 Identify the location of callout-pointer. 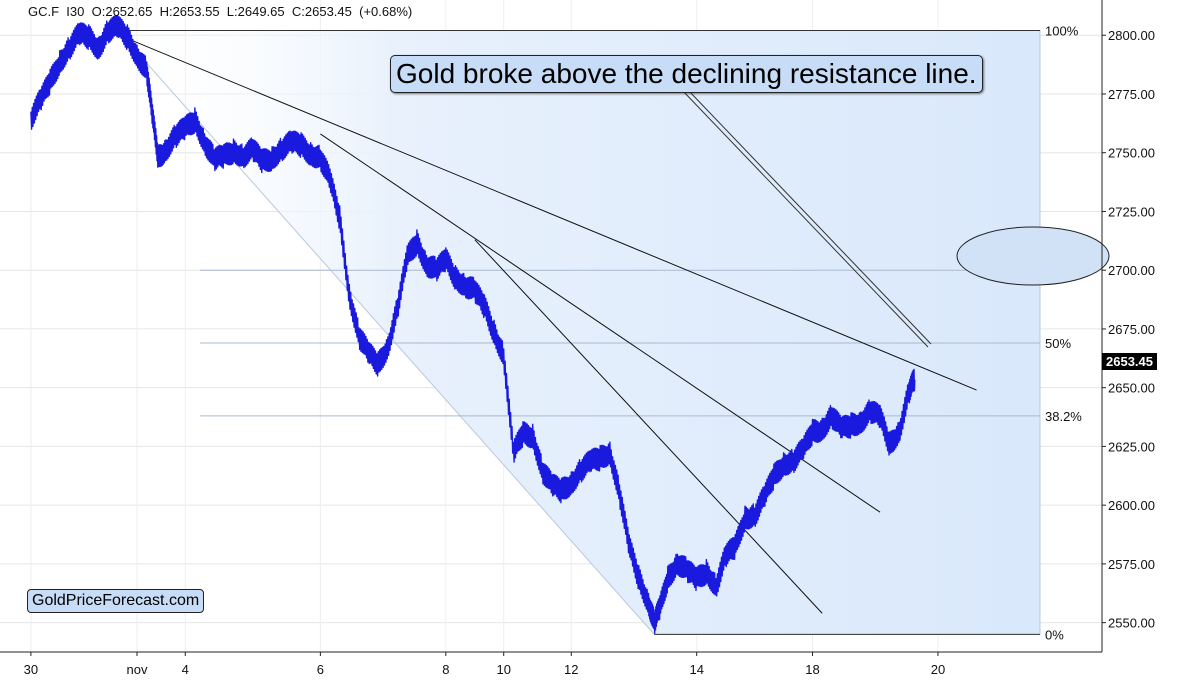
(806, 218).